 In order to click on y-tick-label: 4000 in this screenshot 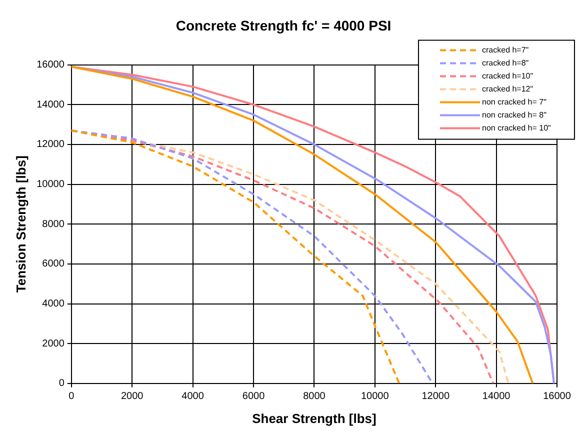, I will do `click(53, 304)`.